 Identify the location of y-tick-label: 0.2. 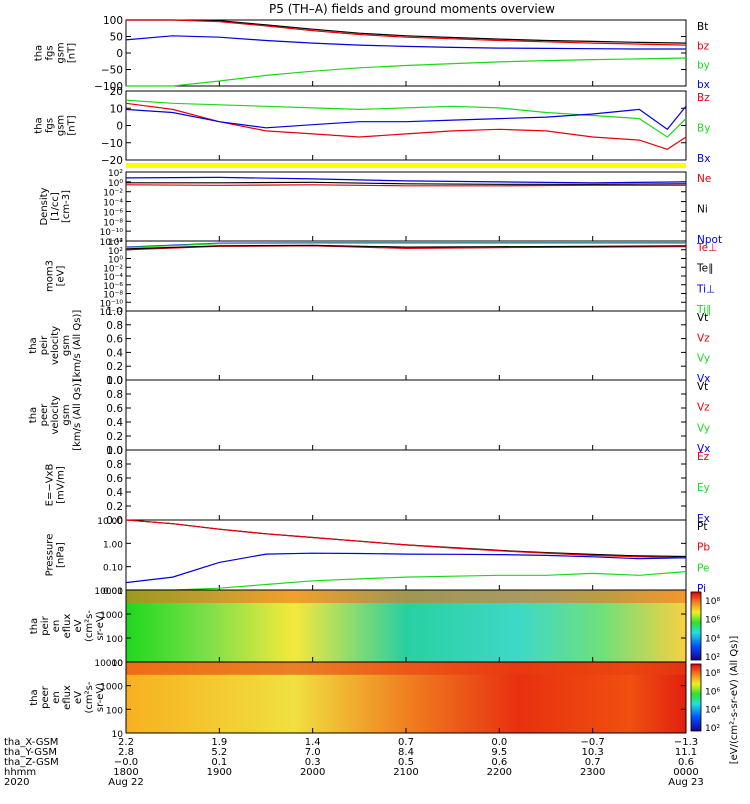
(114, 507).